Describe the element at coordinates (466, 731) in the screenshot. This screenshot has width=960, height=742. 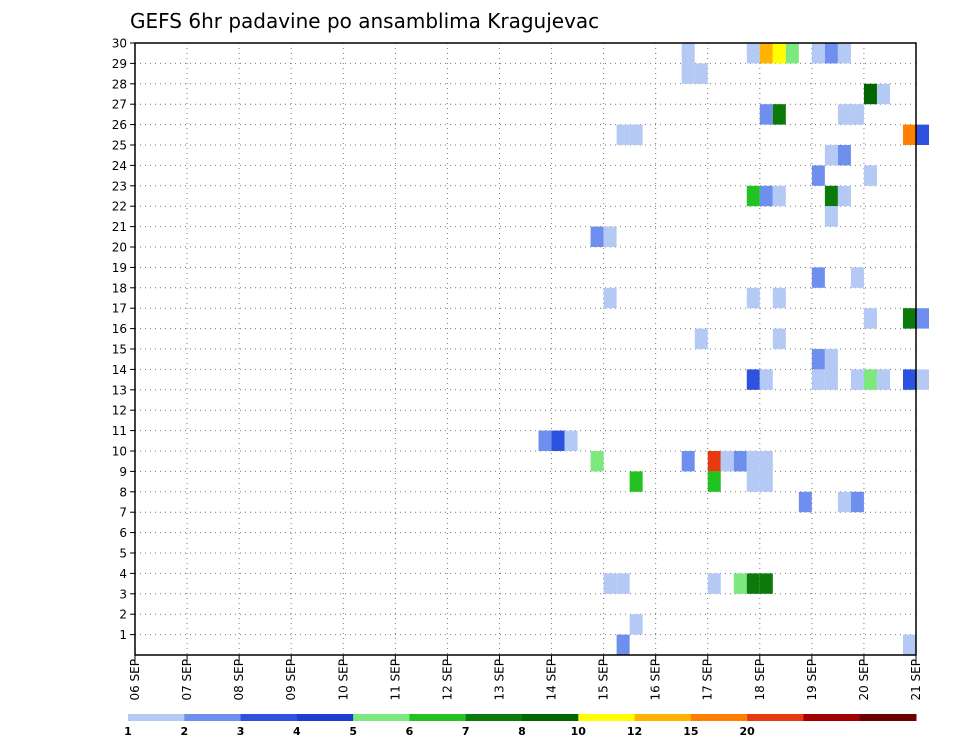
I see `colorbar-label: 7` at that location.